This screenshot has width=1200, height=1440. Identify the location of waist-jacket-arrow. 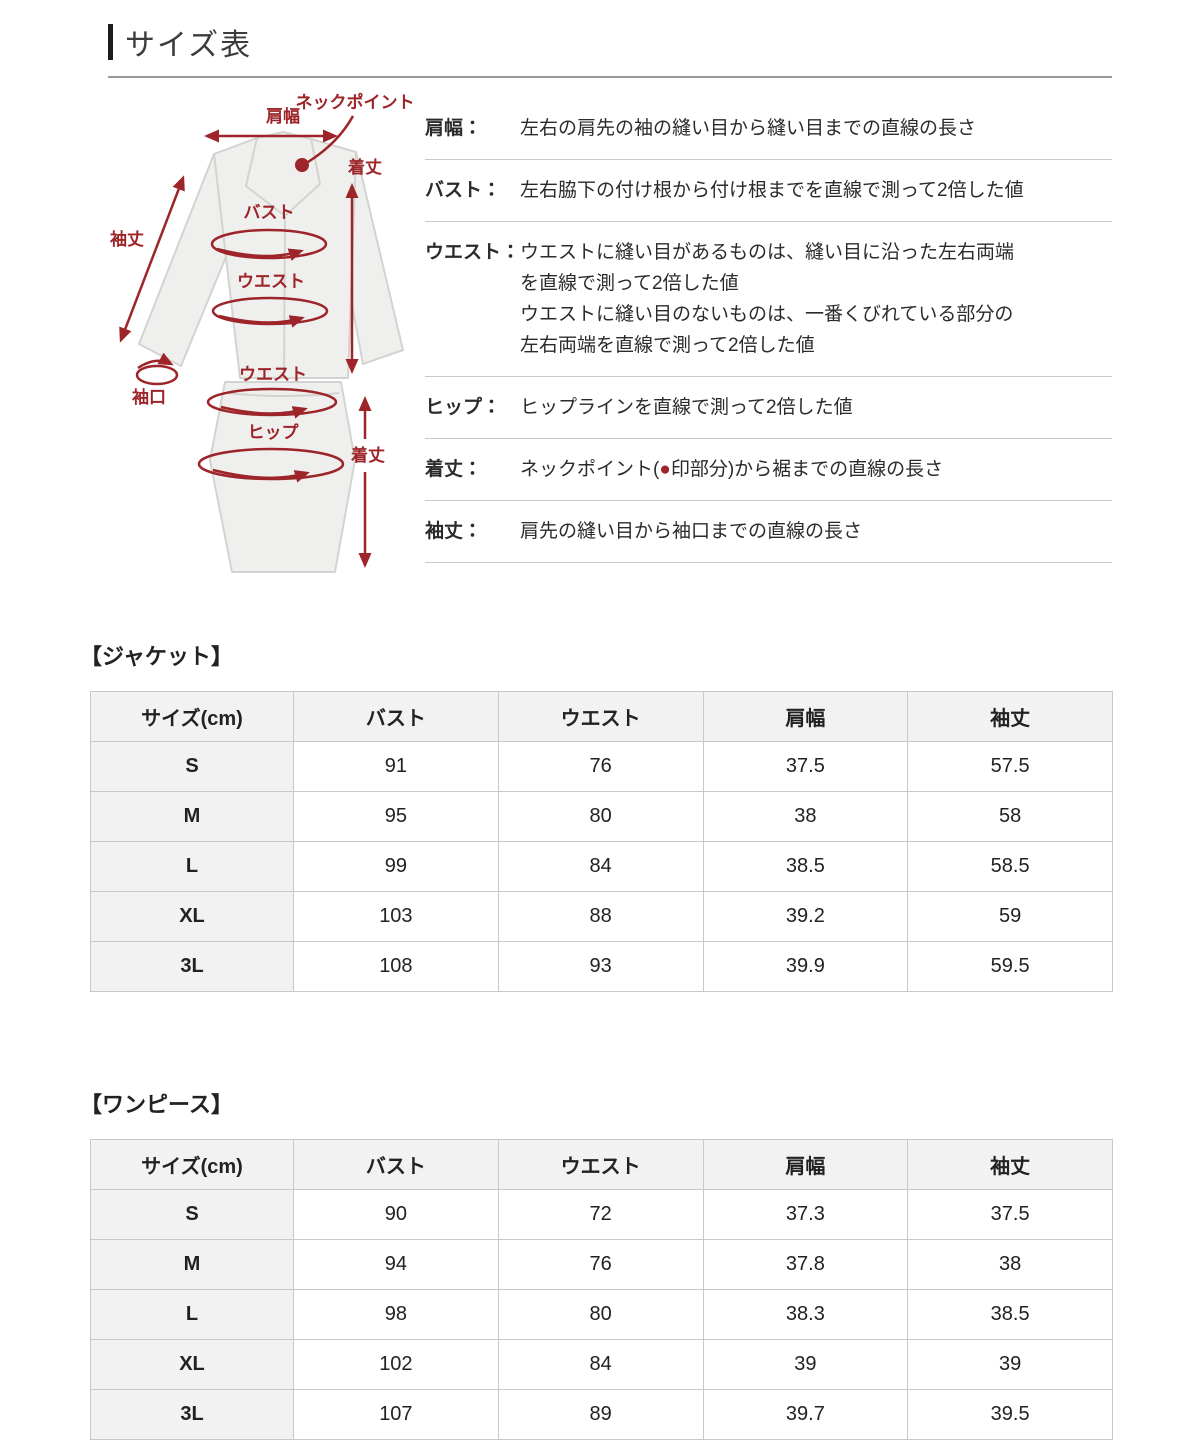
(261, 321).